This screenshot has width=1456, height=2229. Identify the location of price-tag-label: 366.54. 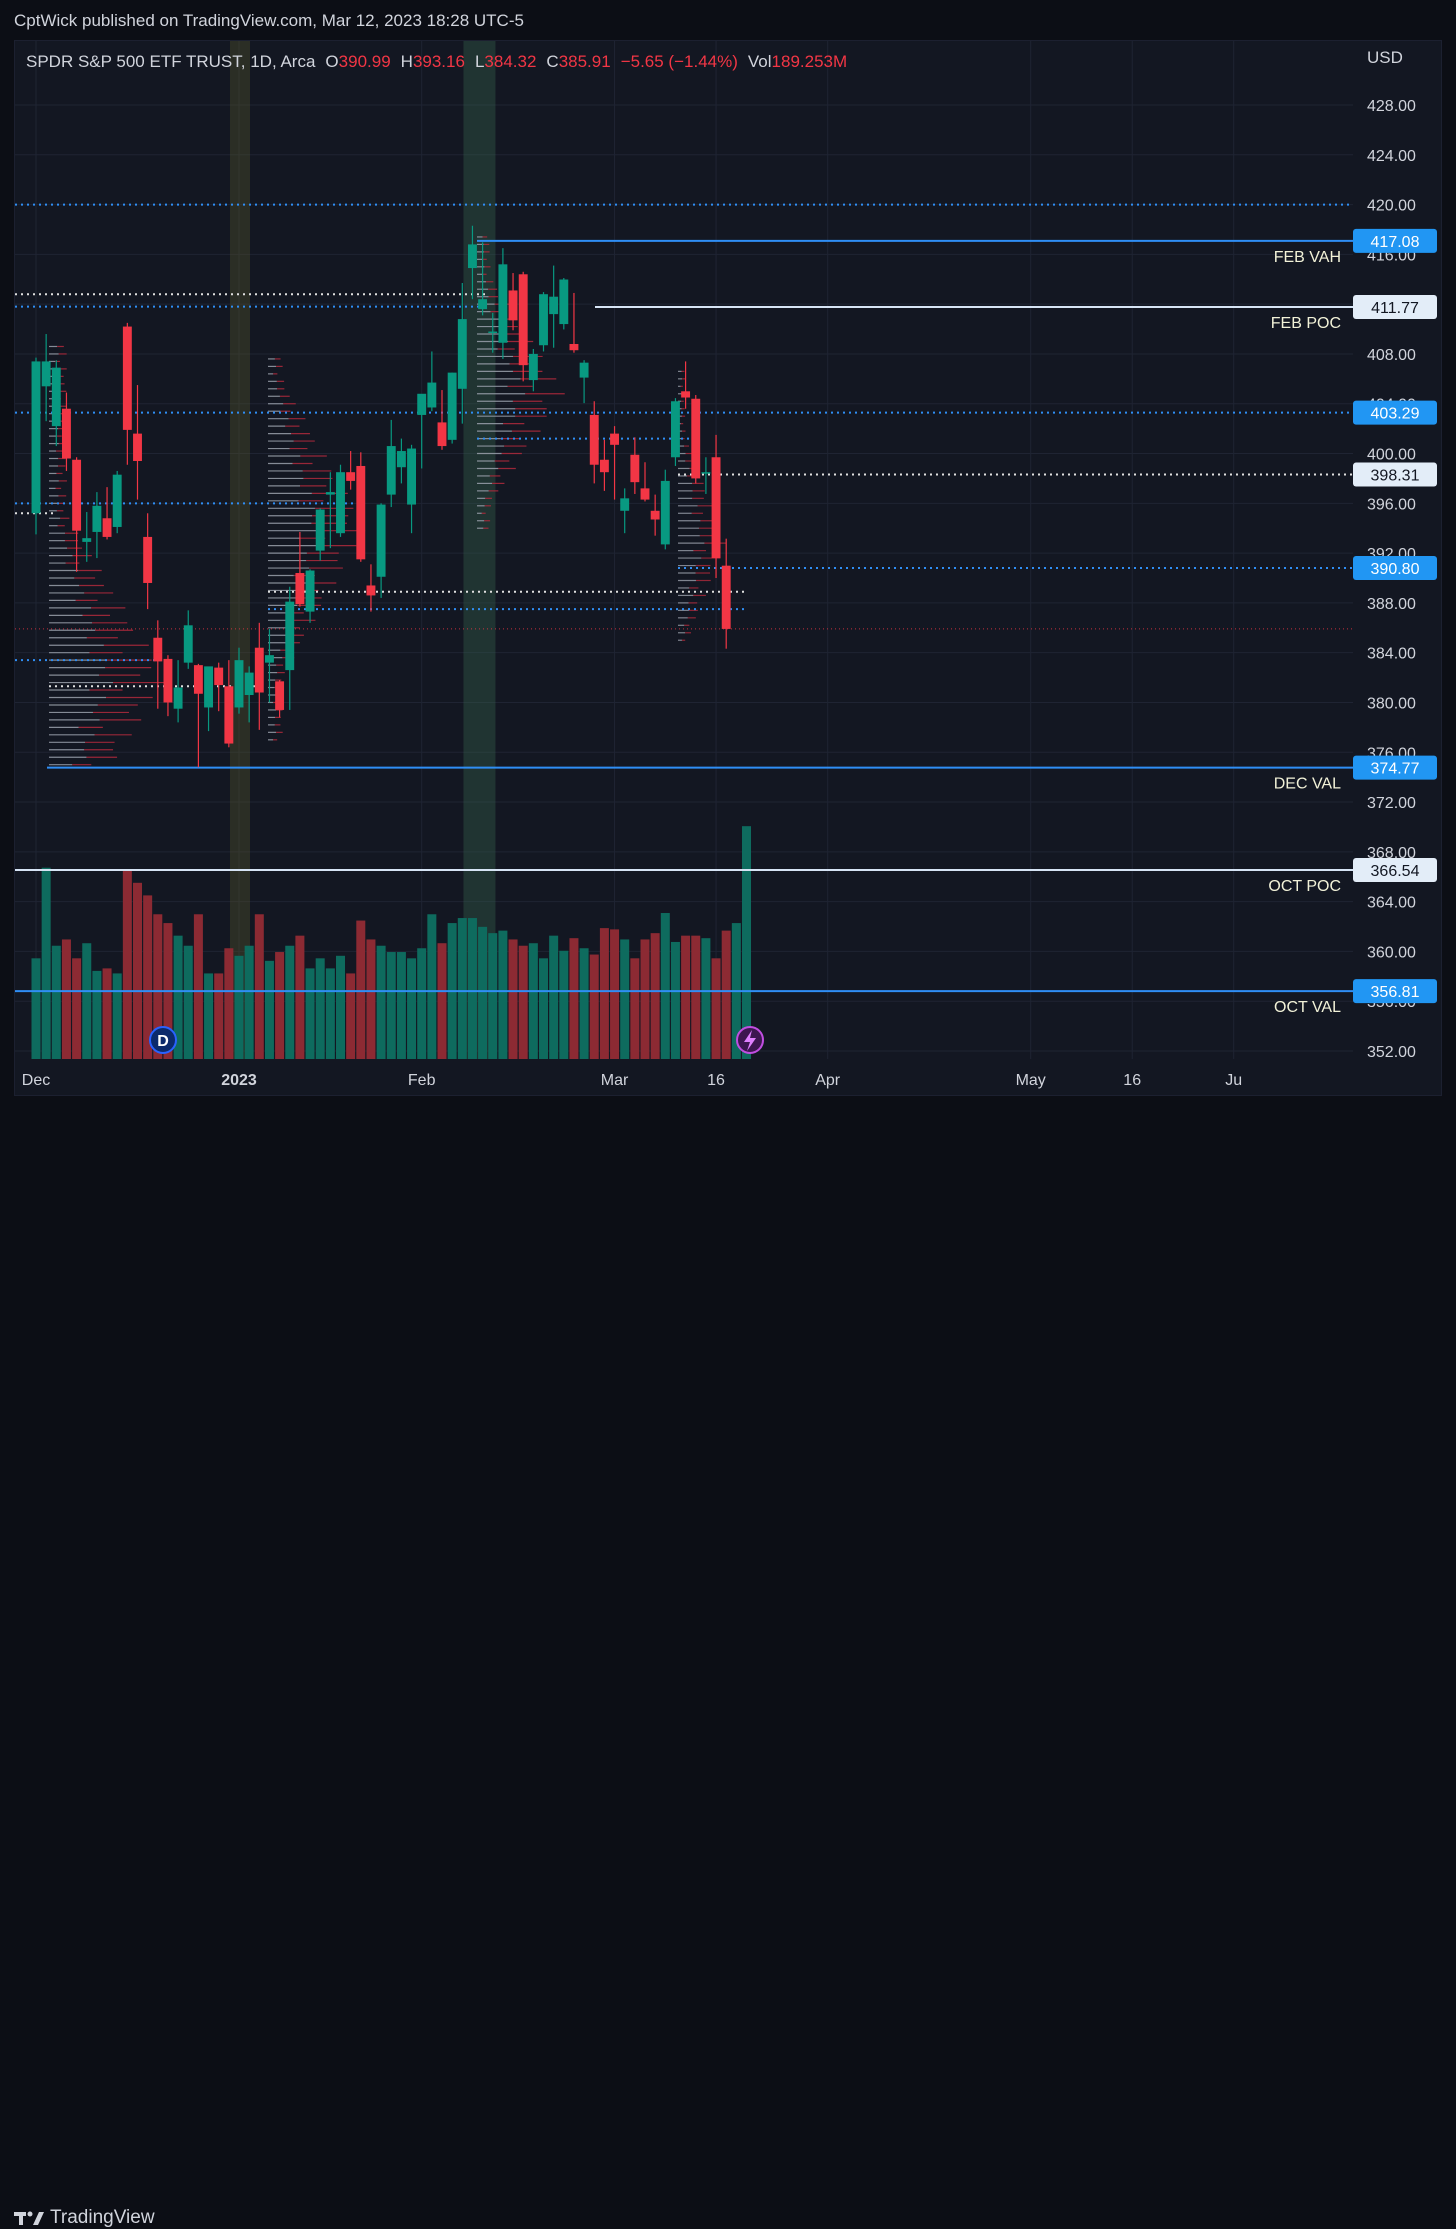
(1395, 871).